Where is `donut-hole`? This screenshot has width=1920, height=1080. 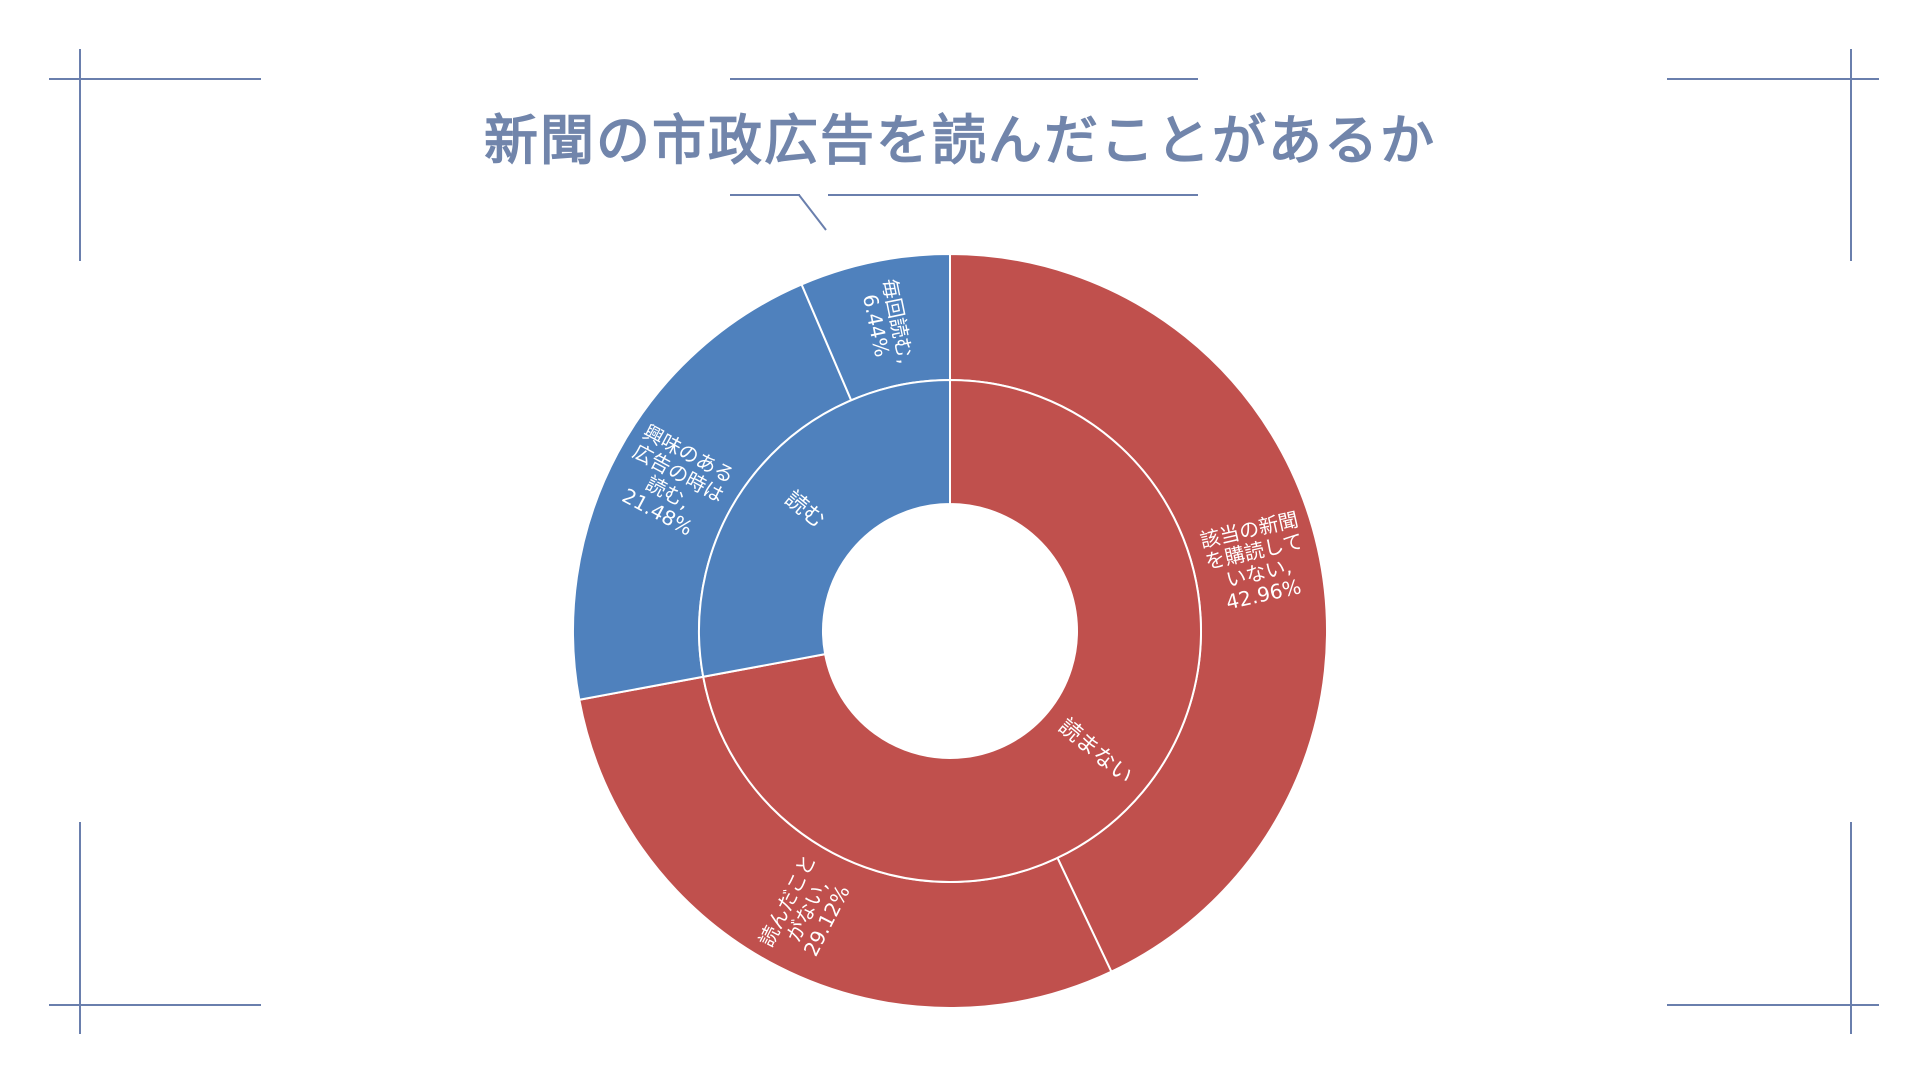
donut-hole is located at coordinates (950, 631).